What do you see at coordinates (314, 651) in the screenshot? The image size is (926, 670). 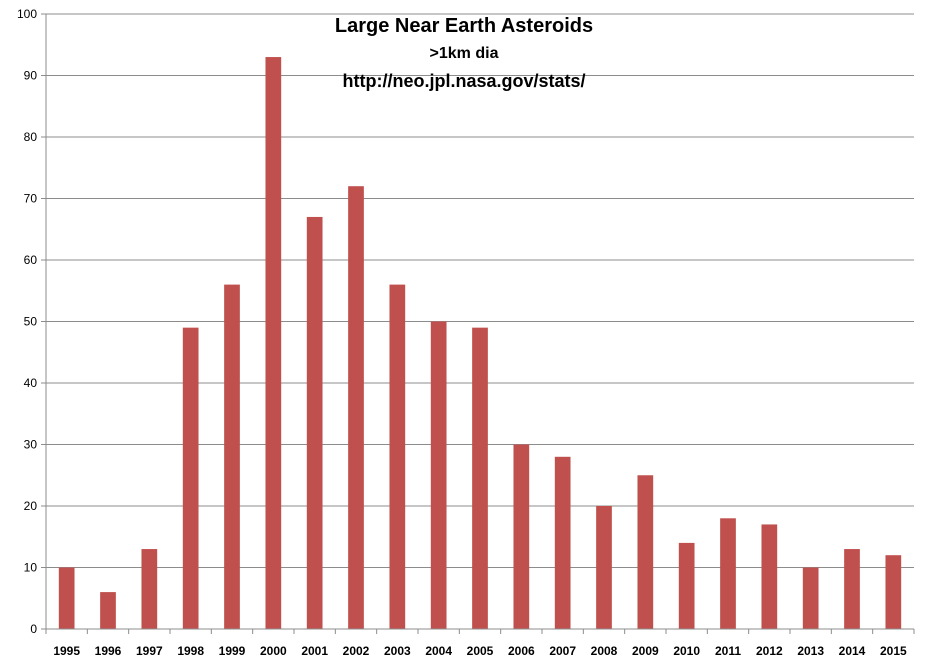 I see `x-tick-label-2001: 2001` at bounding box center [314, 651].